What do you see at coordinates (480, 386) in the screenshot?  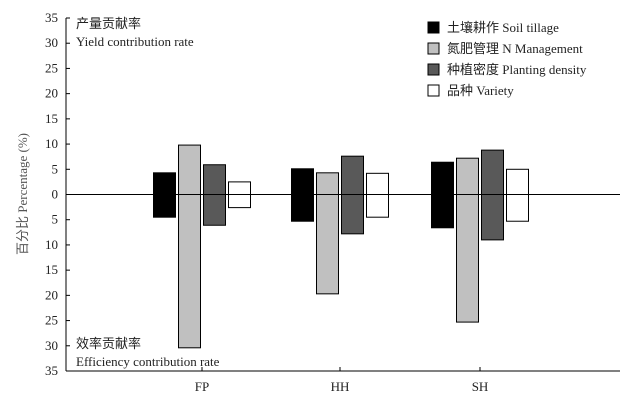 I see `x-category-label: SH` at bounding box center [480, 386].